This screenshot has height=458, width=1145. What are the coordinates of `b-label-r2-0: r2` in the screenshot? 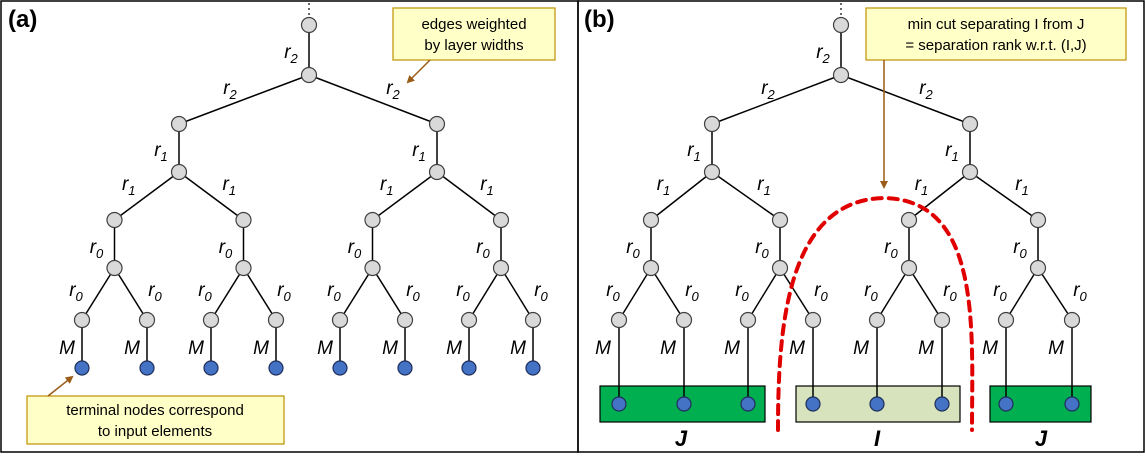 It's located at (768, 90).